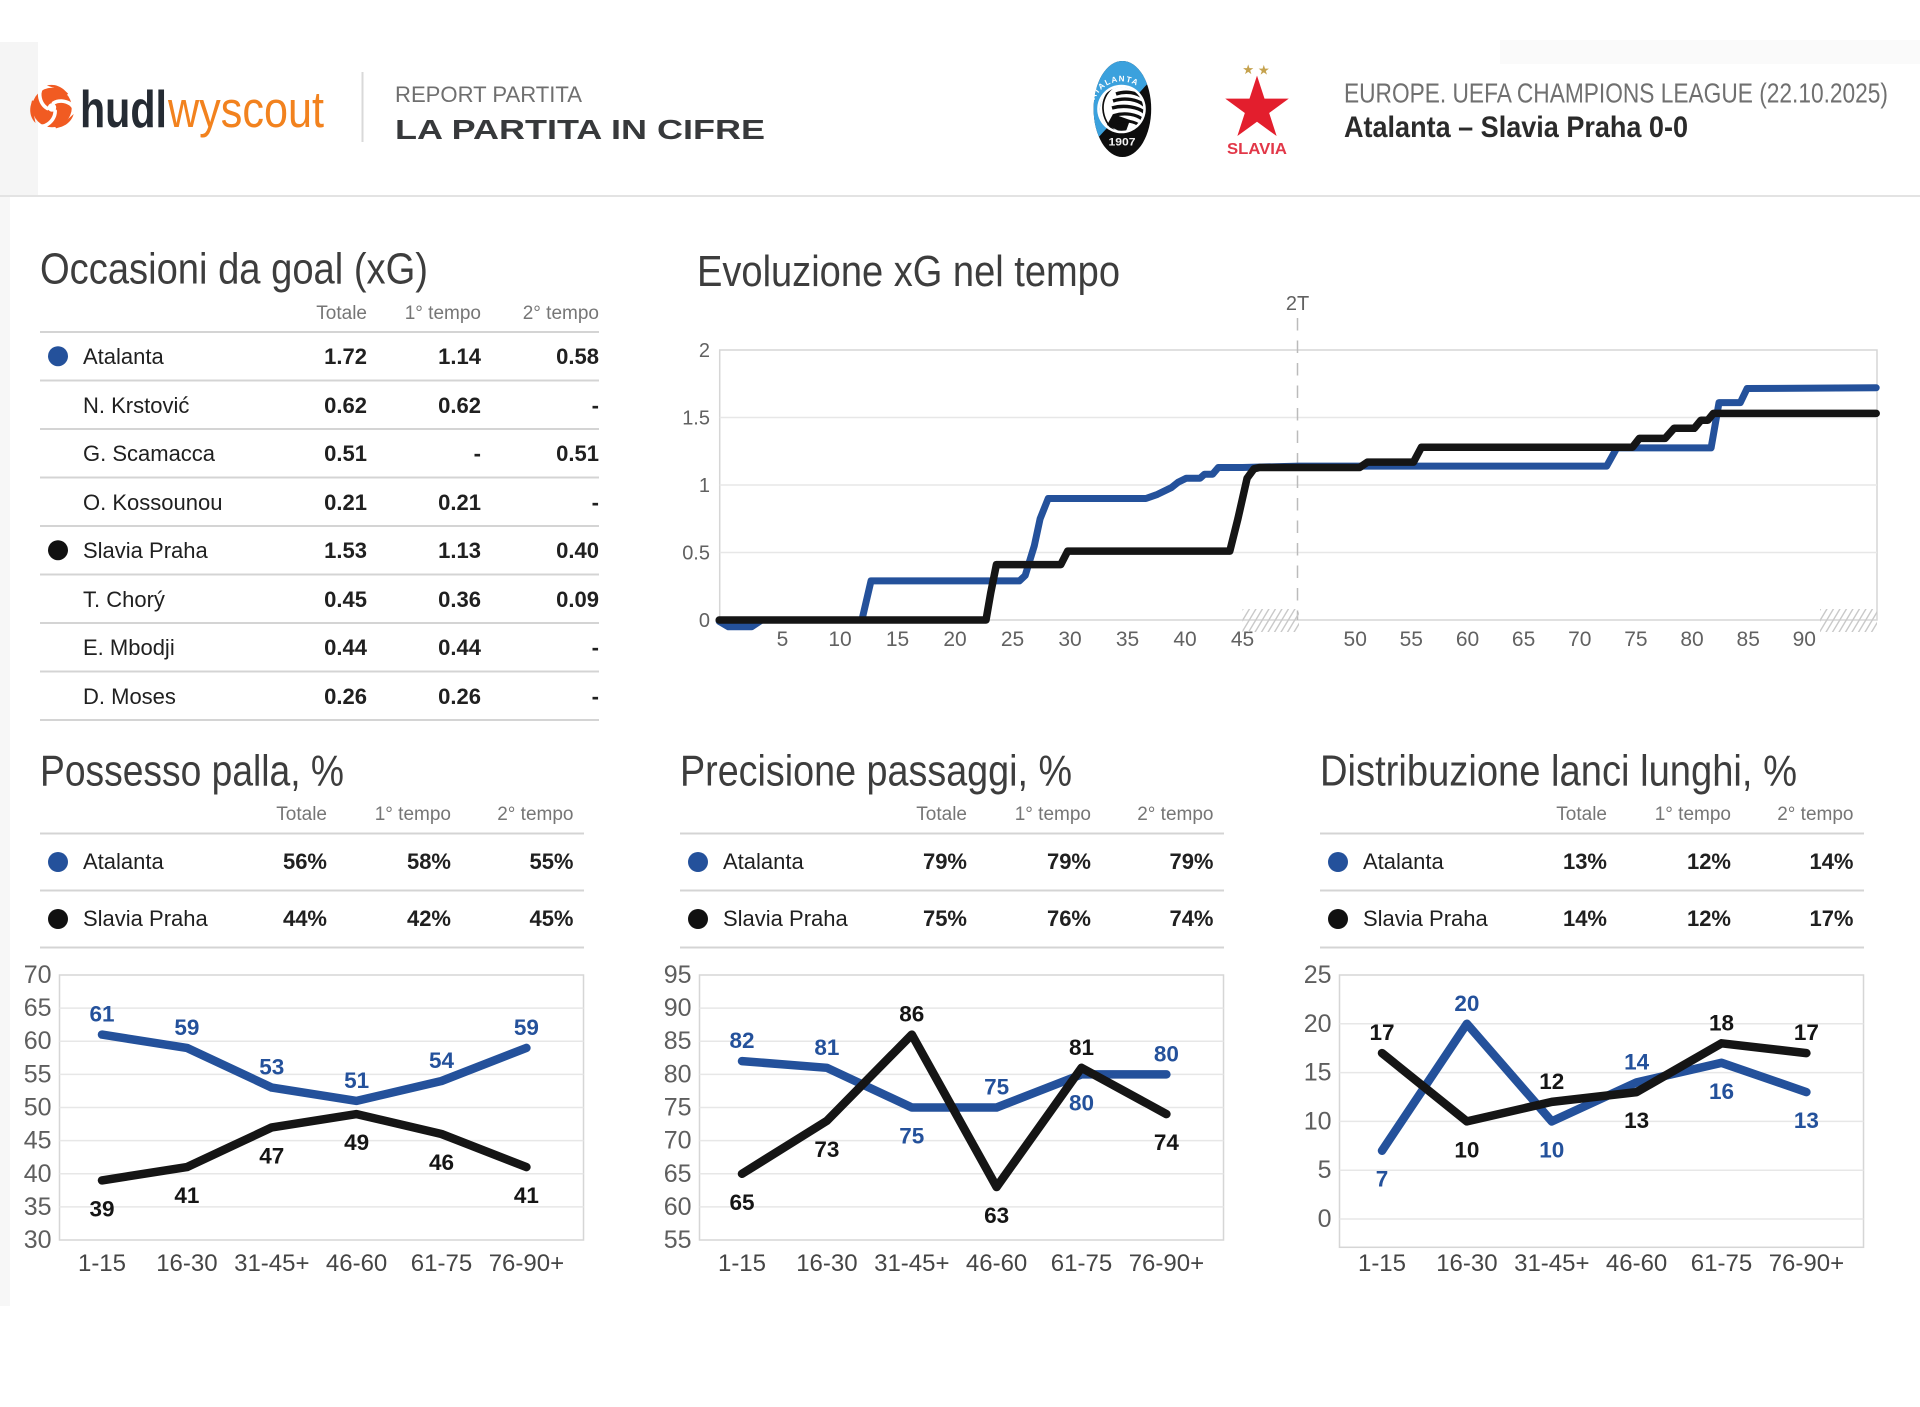 The image size is (1920, 1407). What do you see at coordinates (305, 861) in the screenshot?
I see `svg-text: 56%` at bounding box center [305, 861].